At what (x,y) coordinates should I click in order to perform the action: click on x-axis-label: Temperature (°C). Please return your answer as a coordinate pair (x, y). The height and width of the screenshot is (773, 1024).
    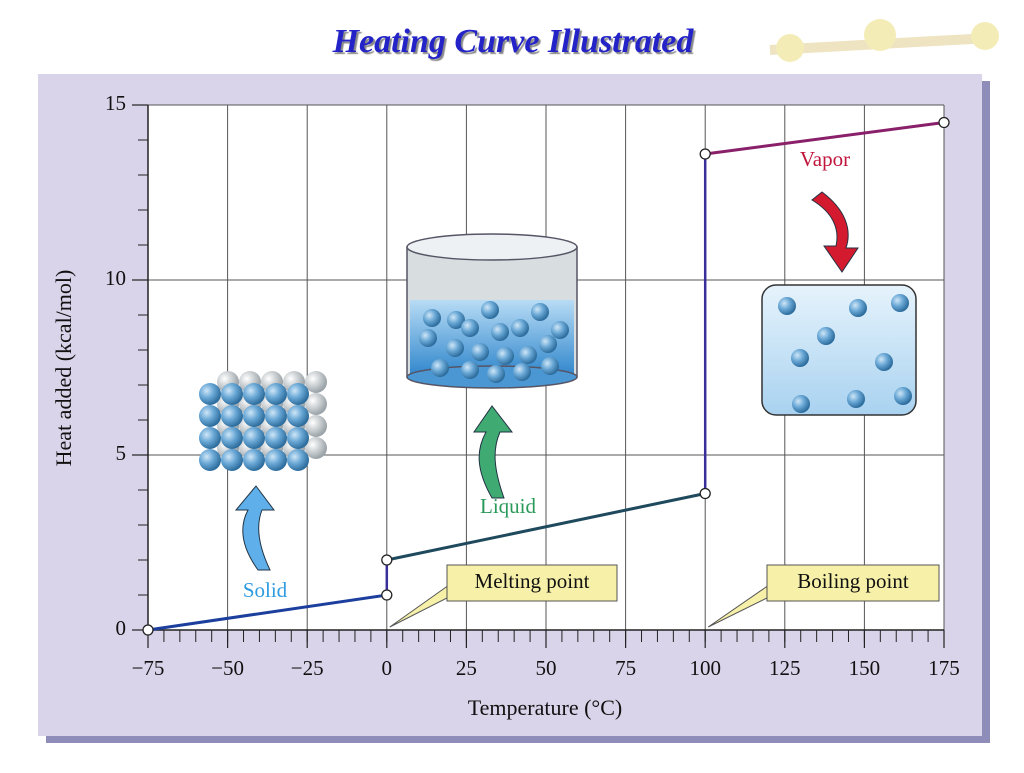
    Looking at the image, I should click on (545, 707).